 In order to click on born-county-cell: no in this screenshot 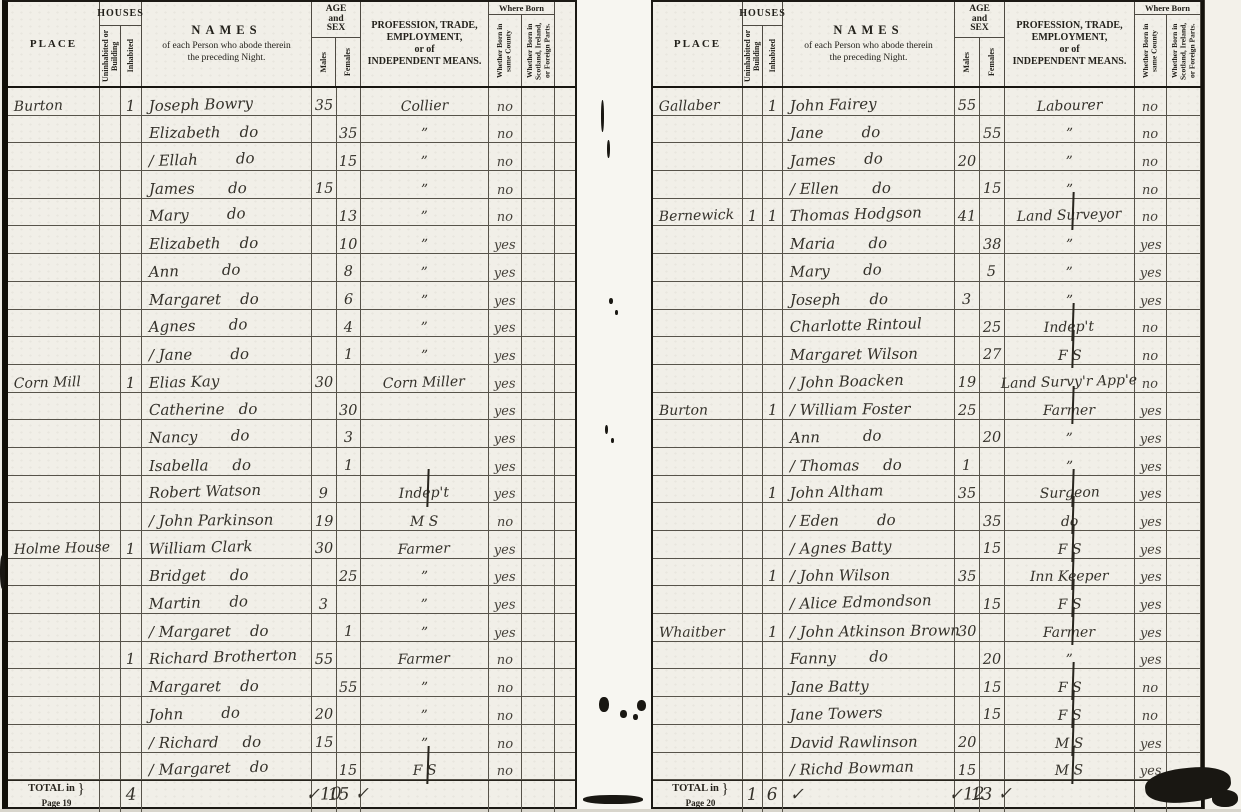, I will do `click(1151, 378)`.